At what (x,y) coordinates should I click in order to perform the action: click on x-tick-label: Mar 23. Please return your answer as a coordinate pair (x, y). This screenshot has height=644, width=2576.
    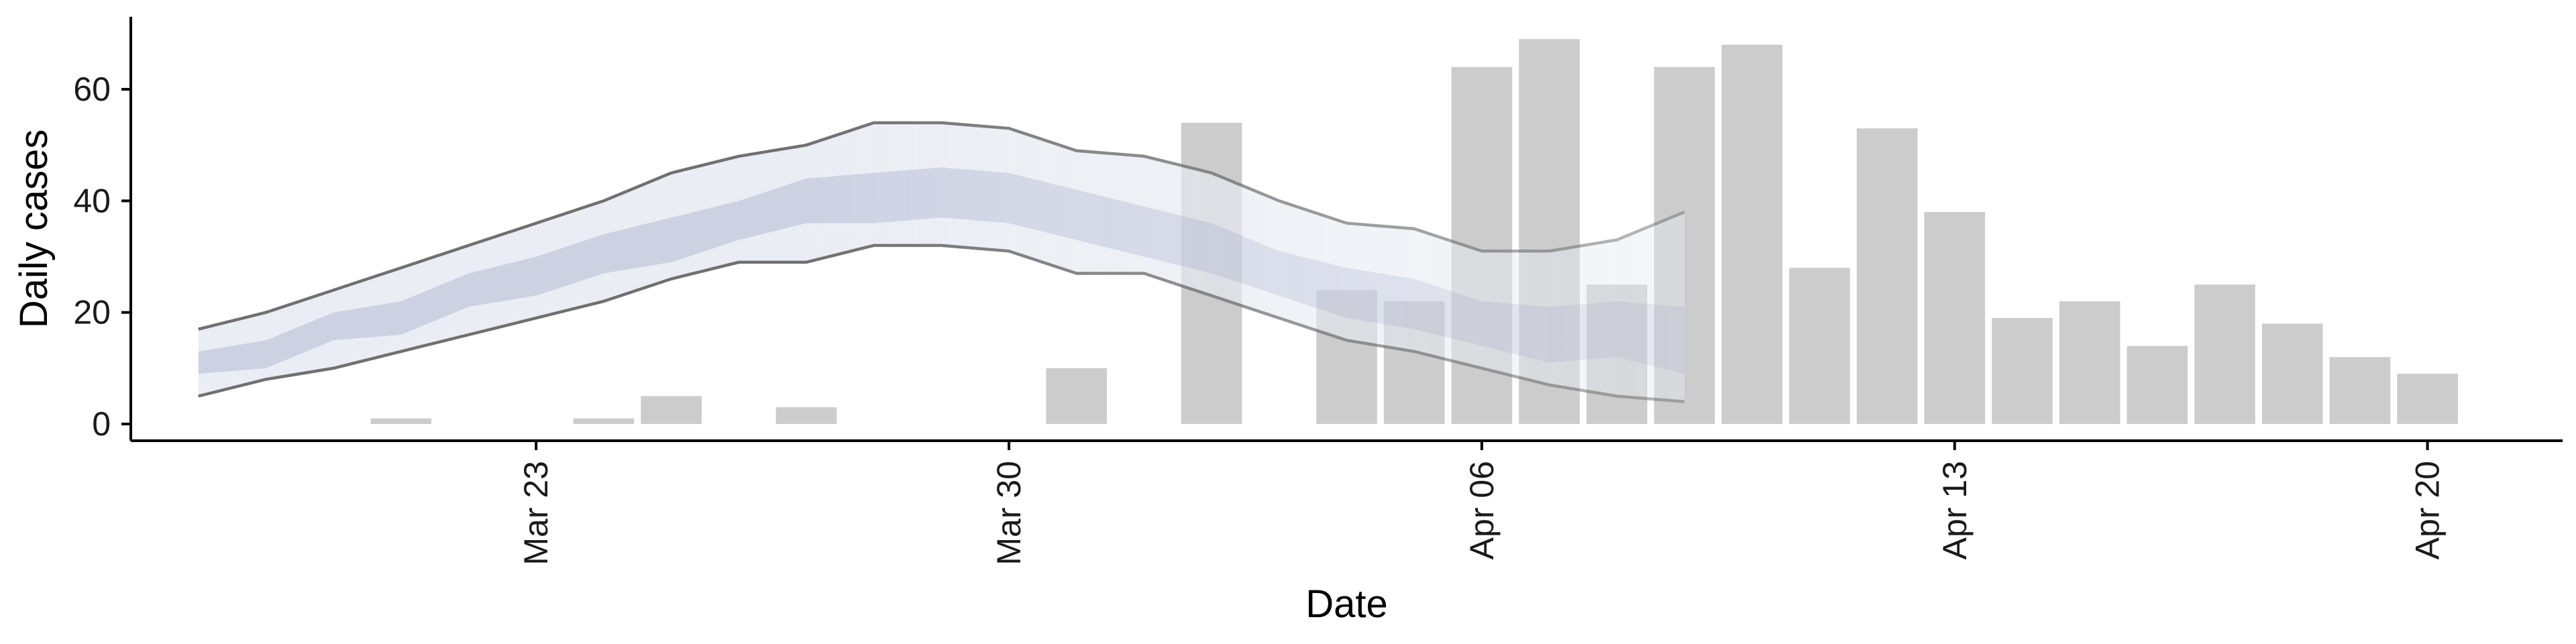
    Looking at the image, I should click on (536, 513).